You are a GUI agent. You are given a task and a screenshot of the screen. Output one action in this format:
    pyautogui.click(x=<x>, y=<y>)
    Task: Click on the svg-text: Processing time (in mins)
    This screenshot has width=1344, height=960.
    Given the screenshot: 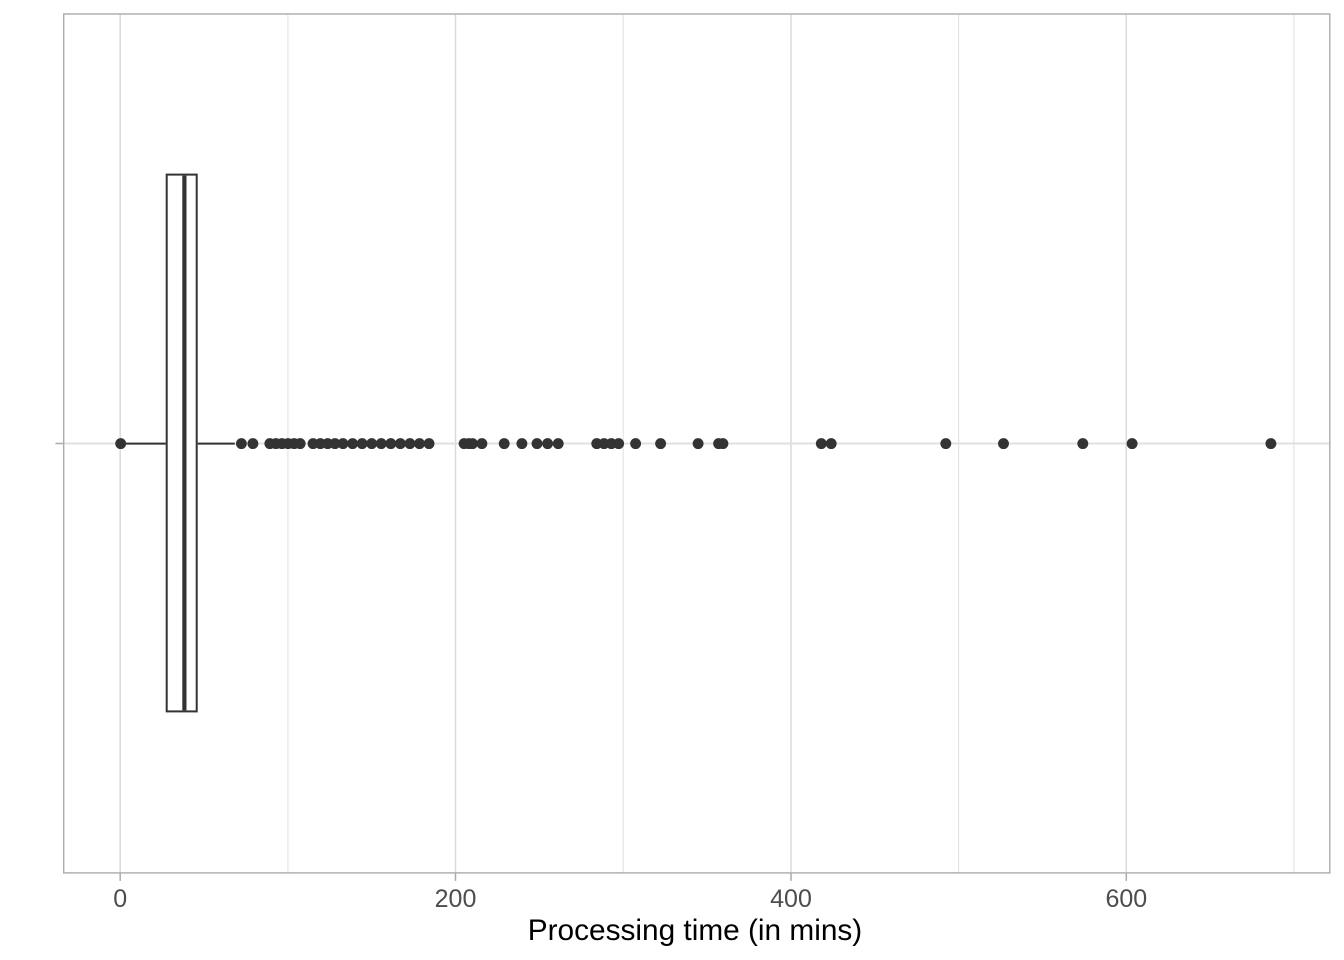 What is the action you would take?
    pyautogui.click(x=695, y=930)
    